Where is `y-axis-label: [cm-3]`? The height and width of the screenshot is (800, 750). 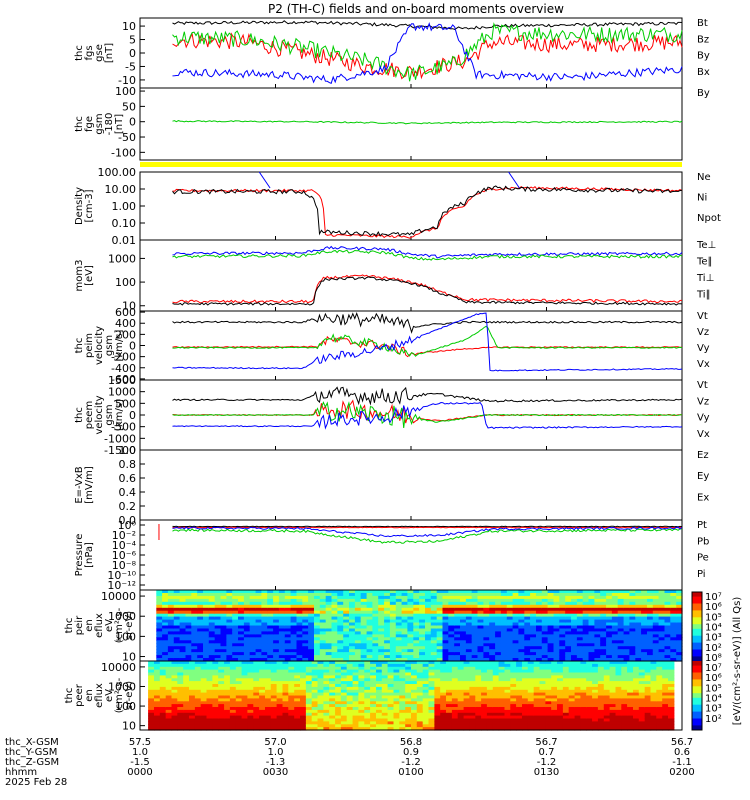 y-axis-label: [cm-3] is located at coordinates (89, 205).